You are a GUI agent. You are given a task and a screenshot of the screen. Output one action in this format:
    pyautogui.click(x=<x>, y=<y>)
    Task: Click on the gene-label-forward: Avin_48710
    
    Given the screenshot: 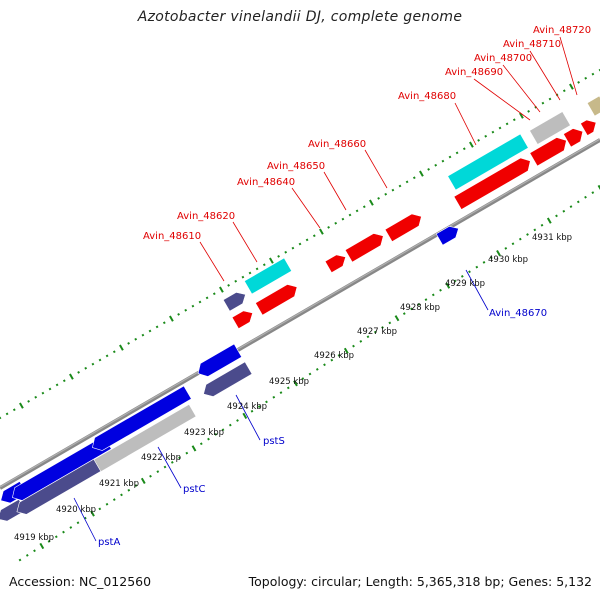 What is the action you would take?
    pyautogui.click(x=532, y=44)
    